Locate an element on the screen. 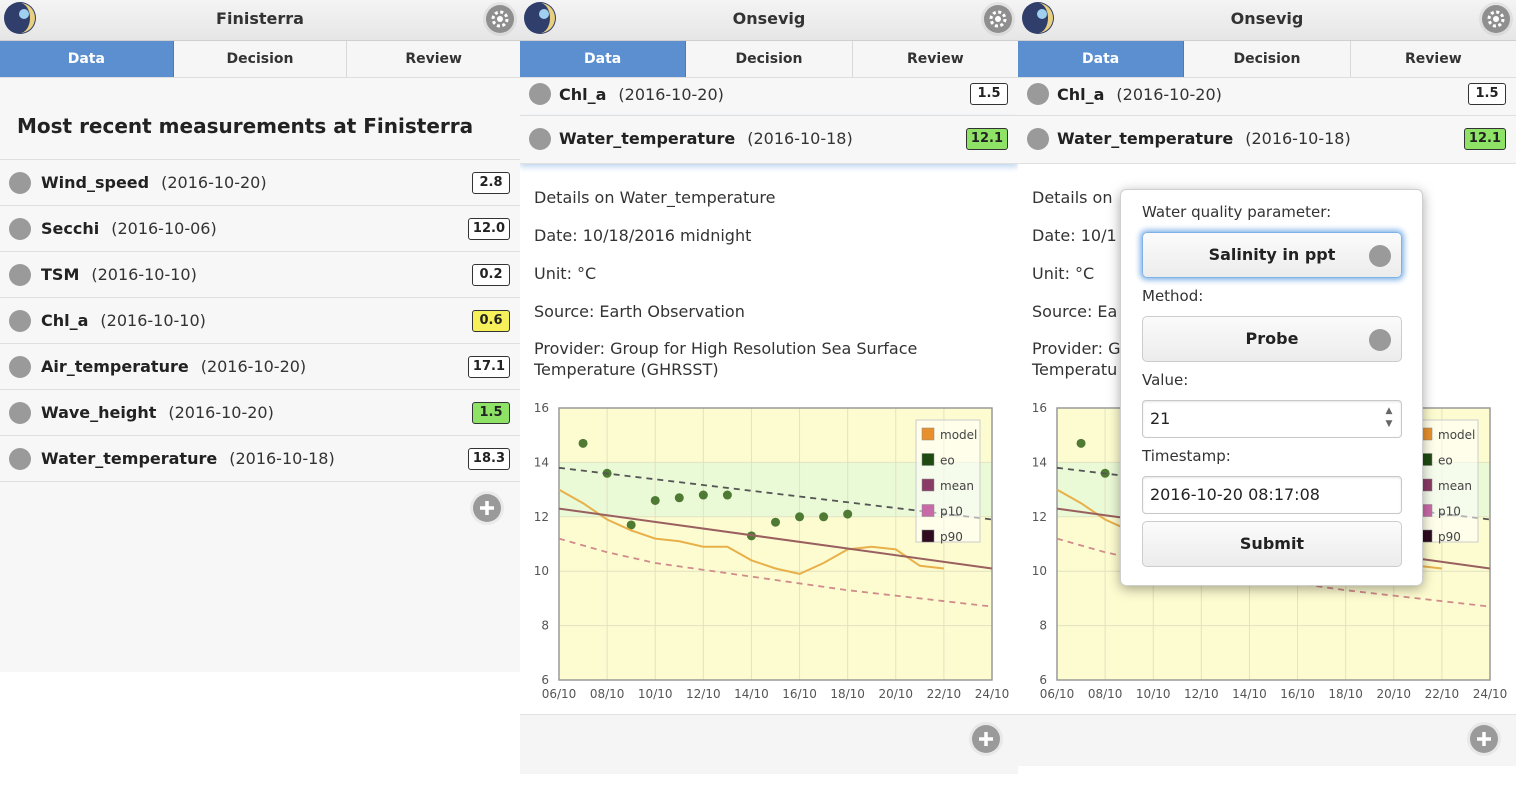 This screenshot has width=1516, height=804. x-tick-label: 16/10 is located at coordinates (1297, 694).